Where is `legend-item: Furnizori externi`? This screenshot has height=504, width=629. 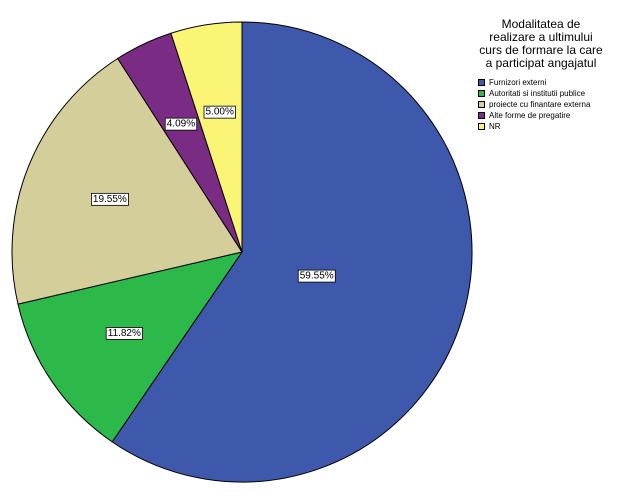
legend-item: Furnizori externi is located at coordinates (541, 82).